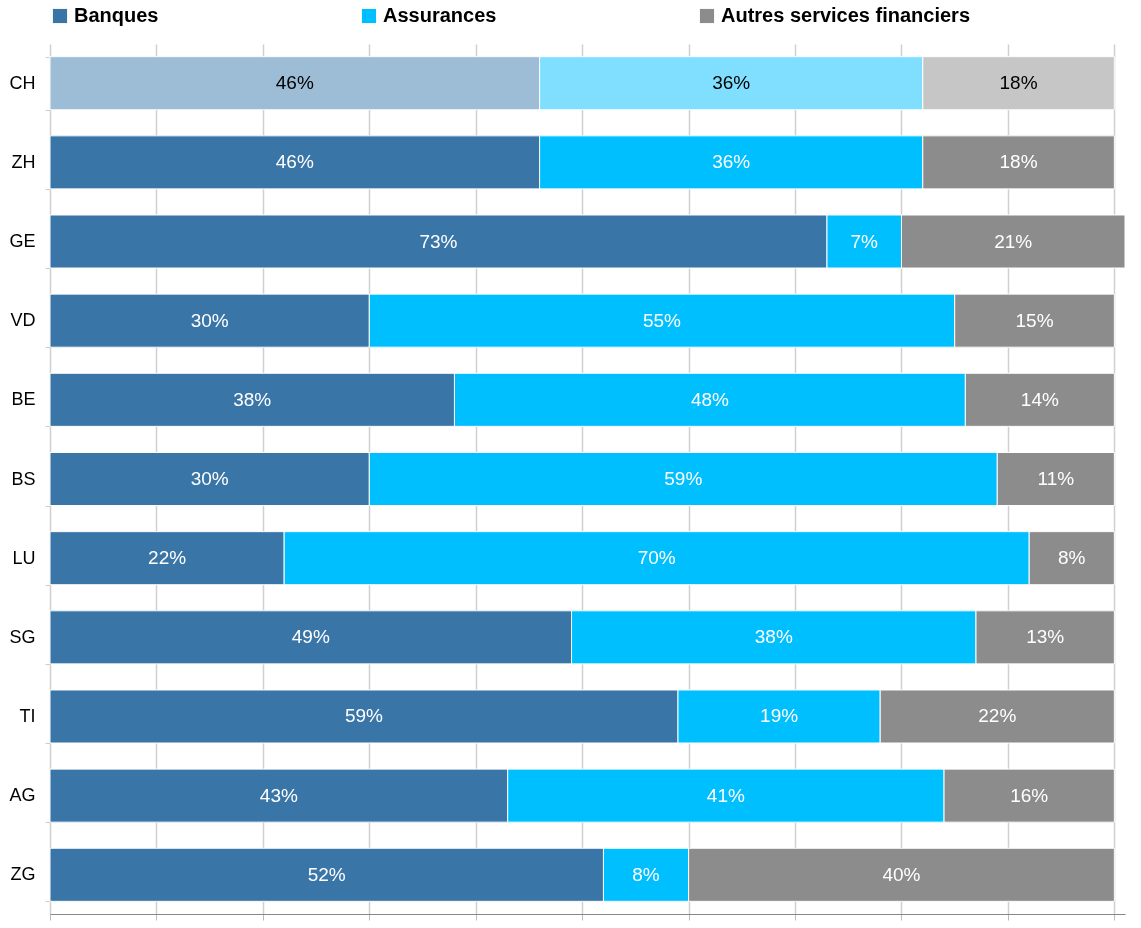  I want to click on y-tick-label: BS, so click(23, 478).